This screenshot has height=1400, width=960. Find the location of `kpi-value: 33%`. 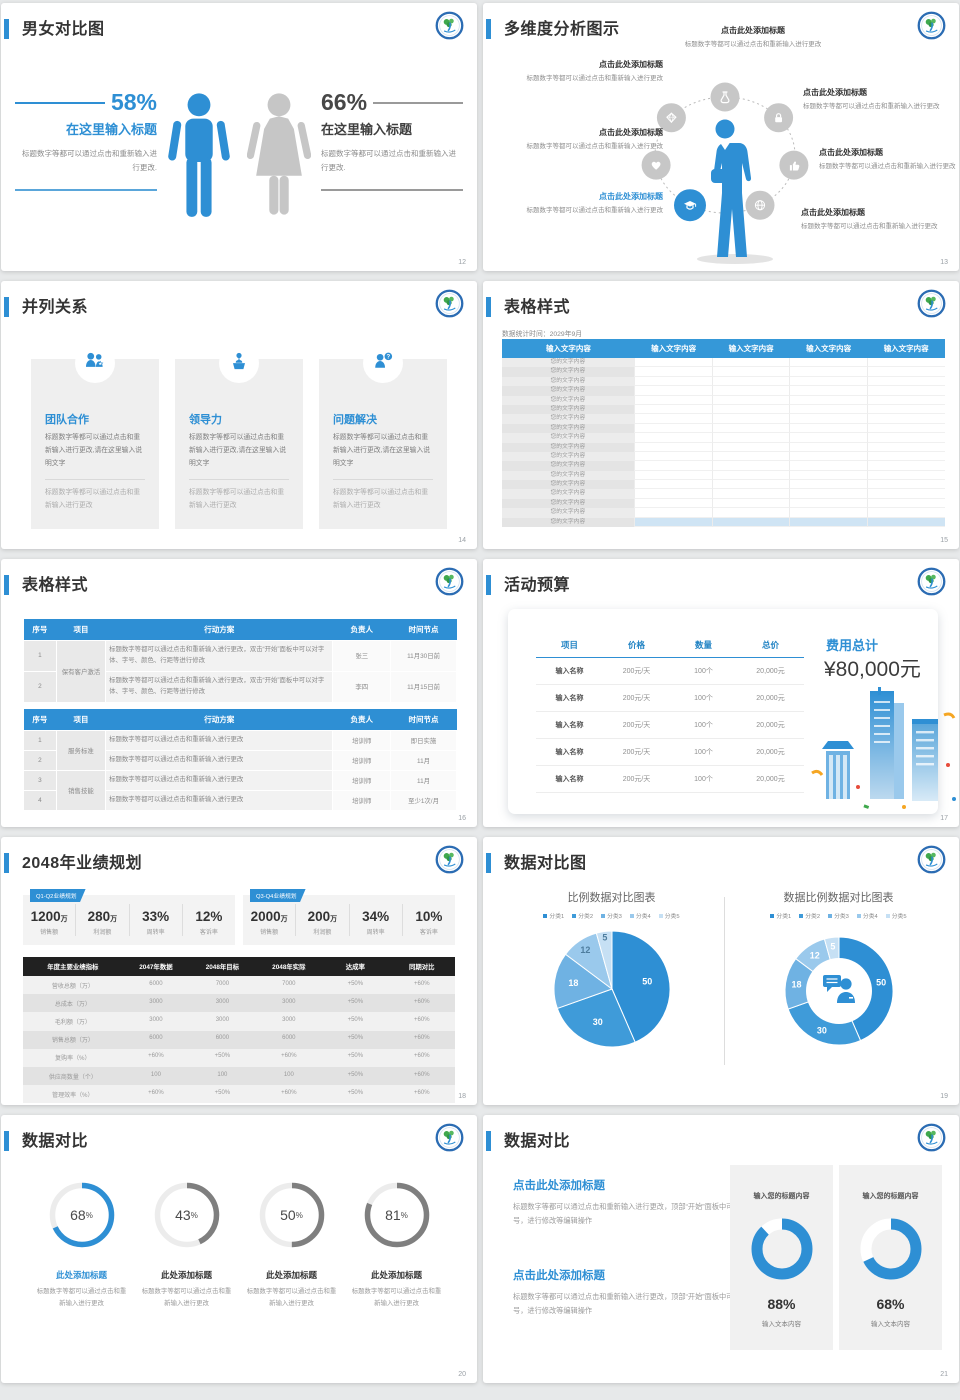

kpi-value: 33% is located at coordinates (156, 916).